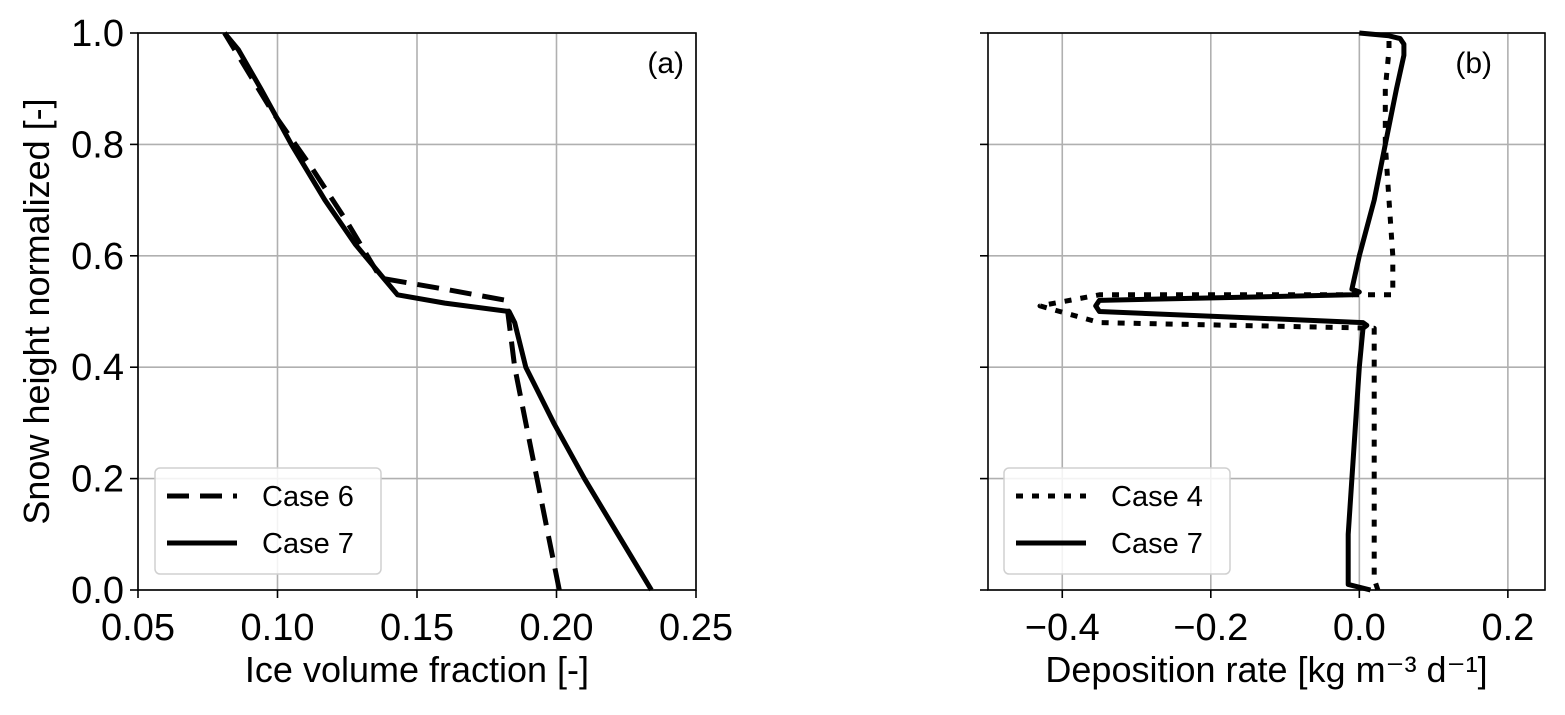  What do you see at coordinates (1062, 628) in the screenshot?
I see `x-tick-label: −0.4` at bounding box center [1062, 628].